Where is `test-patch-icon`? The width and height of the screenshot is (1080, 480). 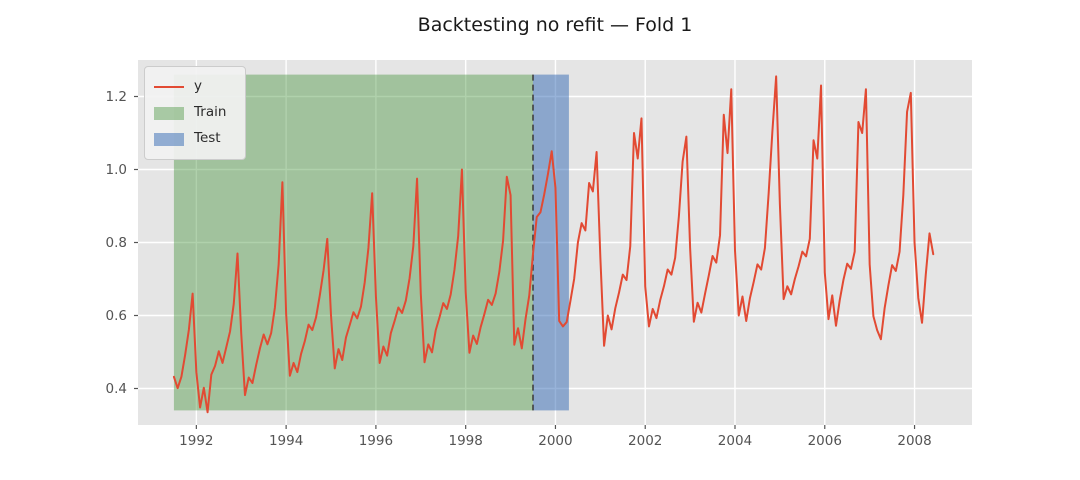 test-patch-icon is located at coordinates (169, 139).